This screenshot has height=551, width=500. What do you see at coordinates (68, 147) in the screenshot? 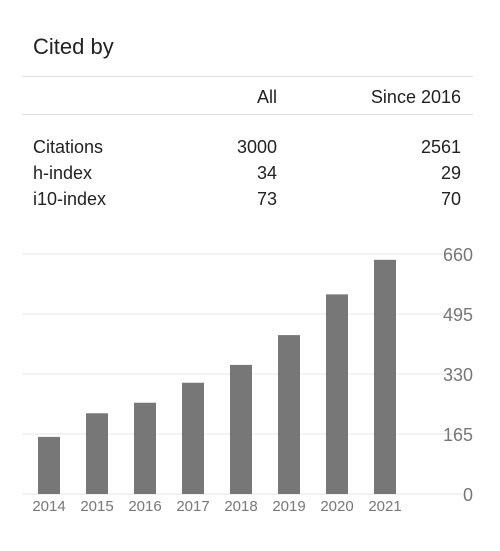
I see `row-label: Citations` at bounding box center [68, 147].